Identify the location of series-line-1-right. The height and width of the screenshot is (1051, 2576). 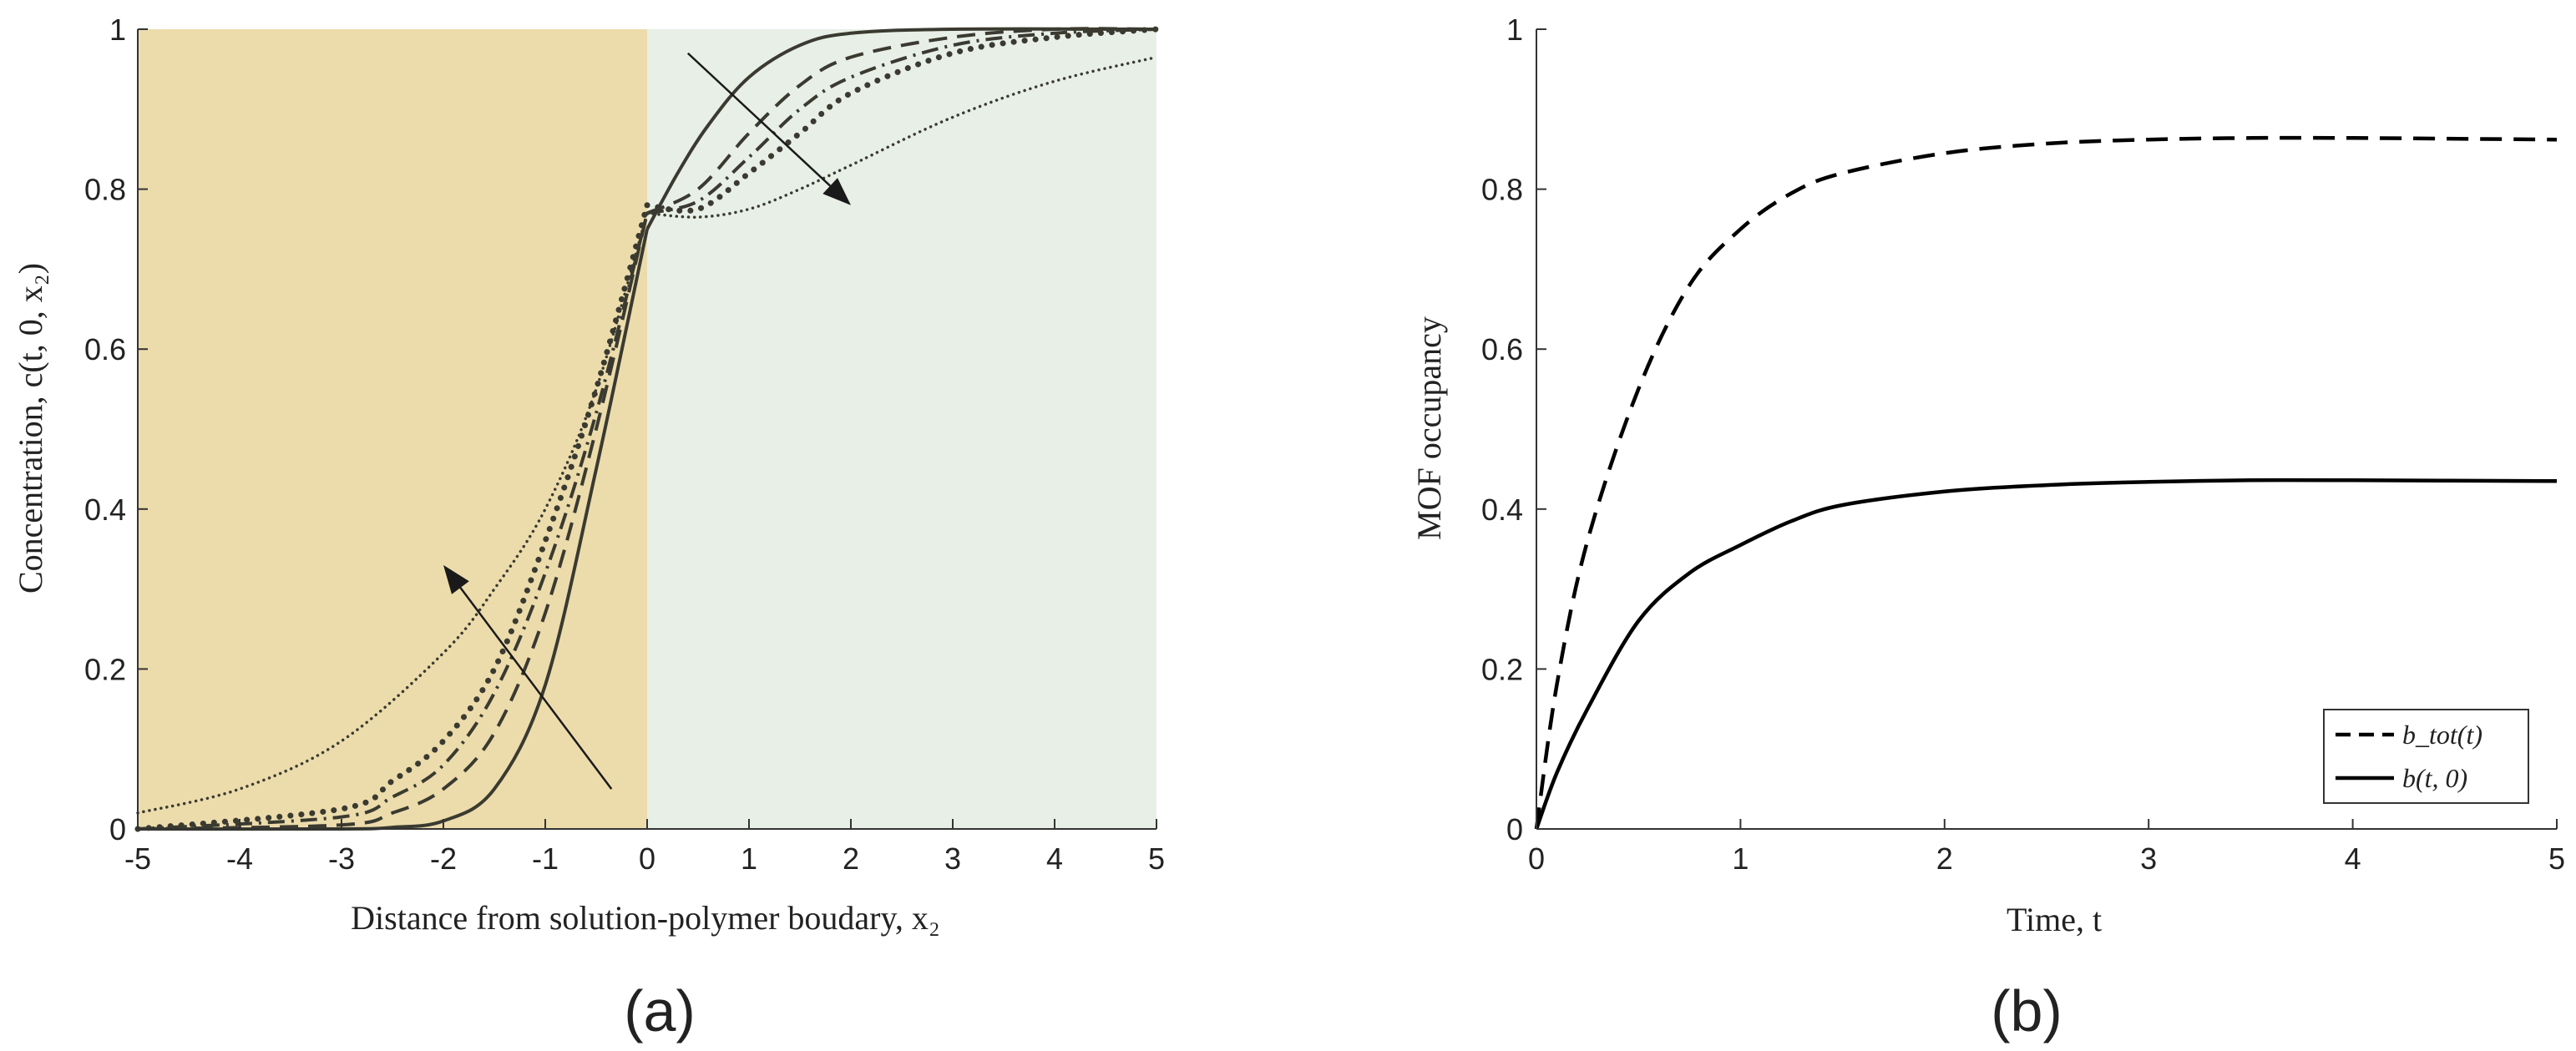
(901, 128).